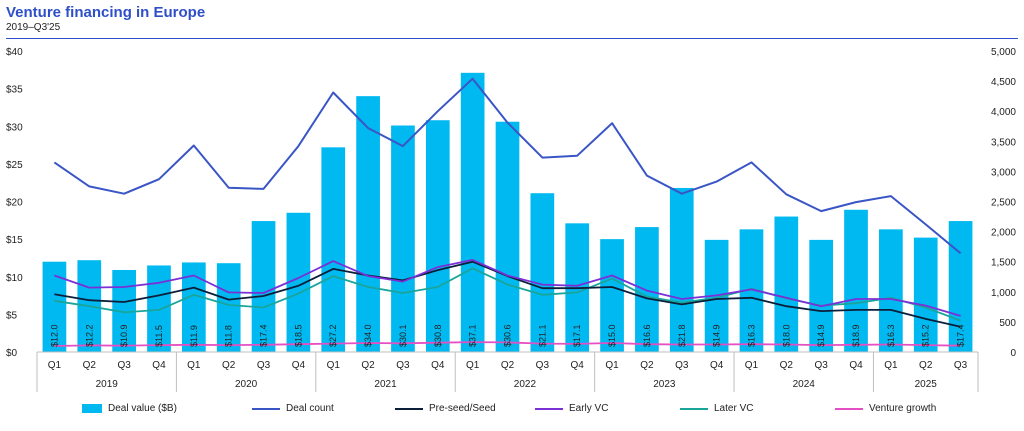 This screenshot has height=431, width=1024. Describe the element at coordinates (525, 384) in the screenshot. I see `x-year-label: 2022` at that location.